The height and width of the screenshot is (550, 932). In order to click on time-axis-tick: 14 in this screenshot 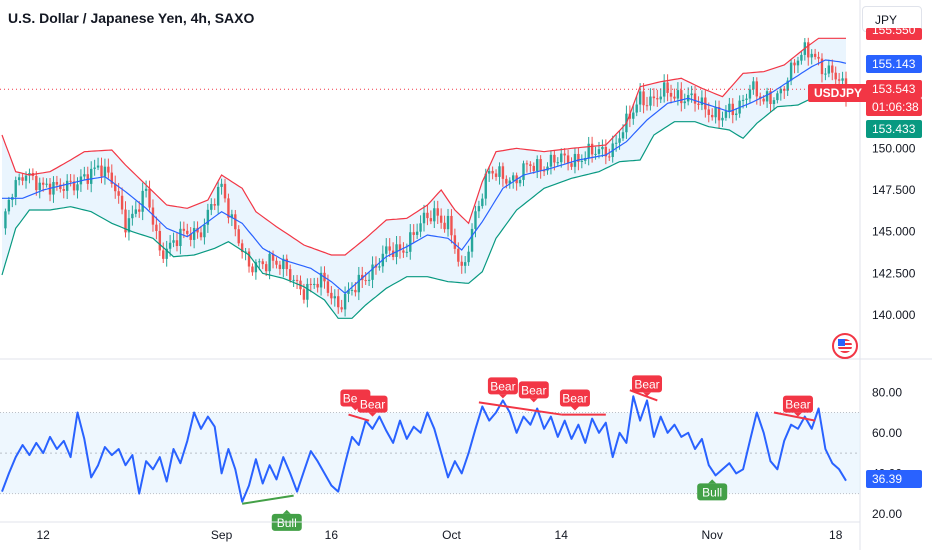, I will do `click(562, 535)`.